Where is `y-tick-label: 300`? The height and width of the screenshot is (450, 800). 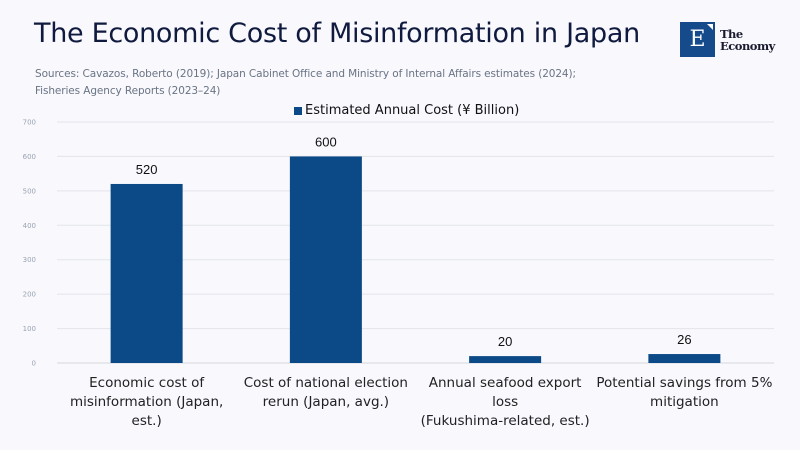
y-tick-label: 300 is located at coordinates (29, 260).